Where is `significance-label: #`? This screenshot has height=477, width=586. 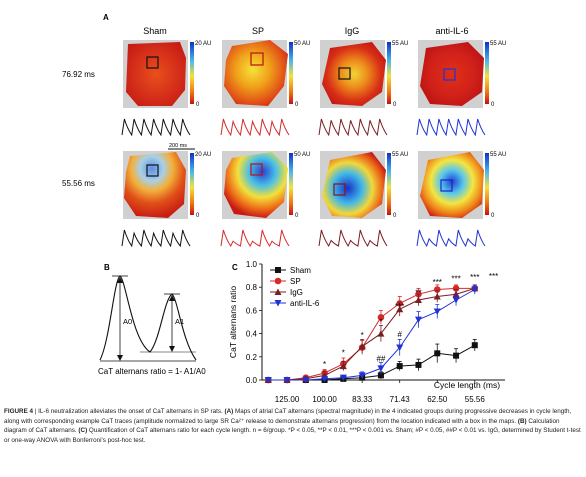 significance-label: # is located at coordinates (399, 334).